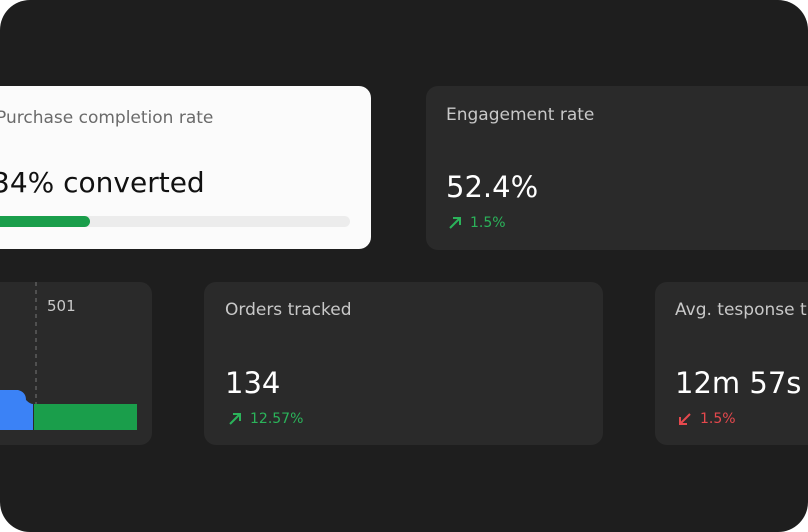 Image resolution: width=808 pixels, height=532 pixels. What do you see at coordinates (617, 168) in the screenshot?
I see `engagement-card: Engagement rate 52.4% 1.5%` at bounding box center [617, 168].